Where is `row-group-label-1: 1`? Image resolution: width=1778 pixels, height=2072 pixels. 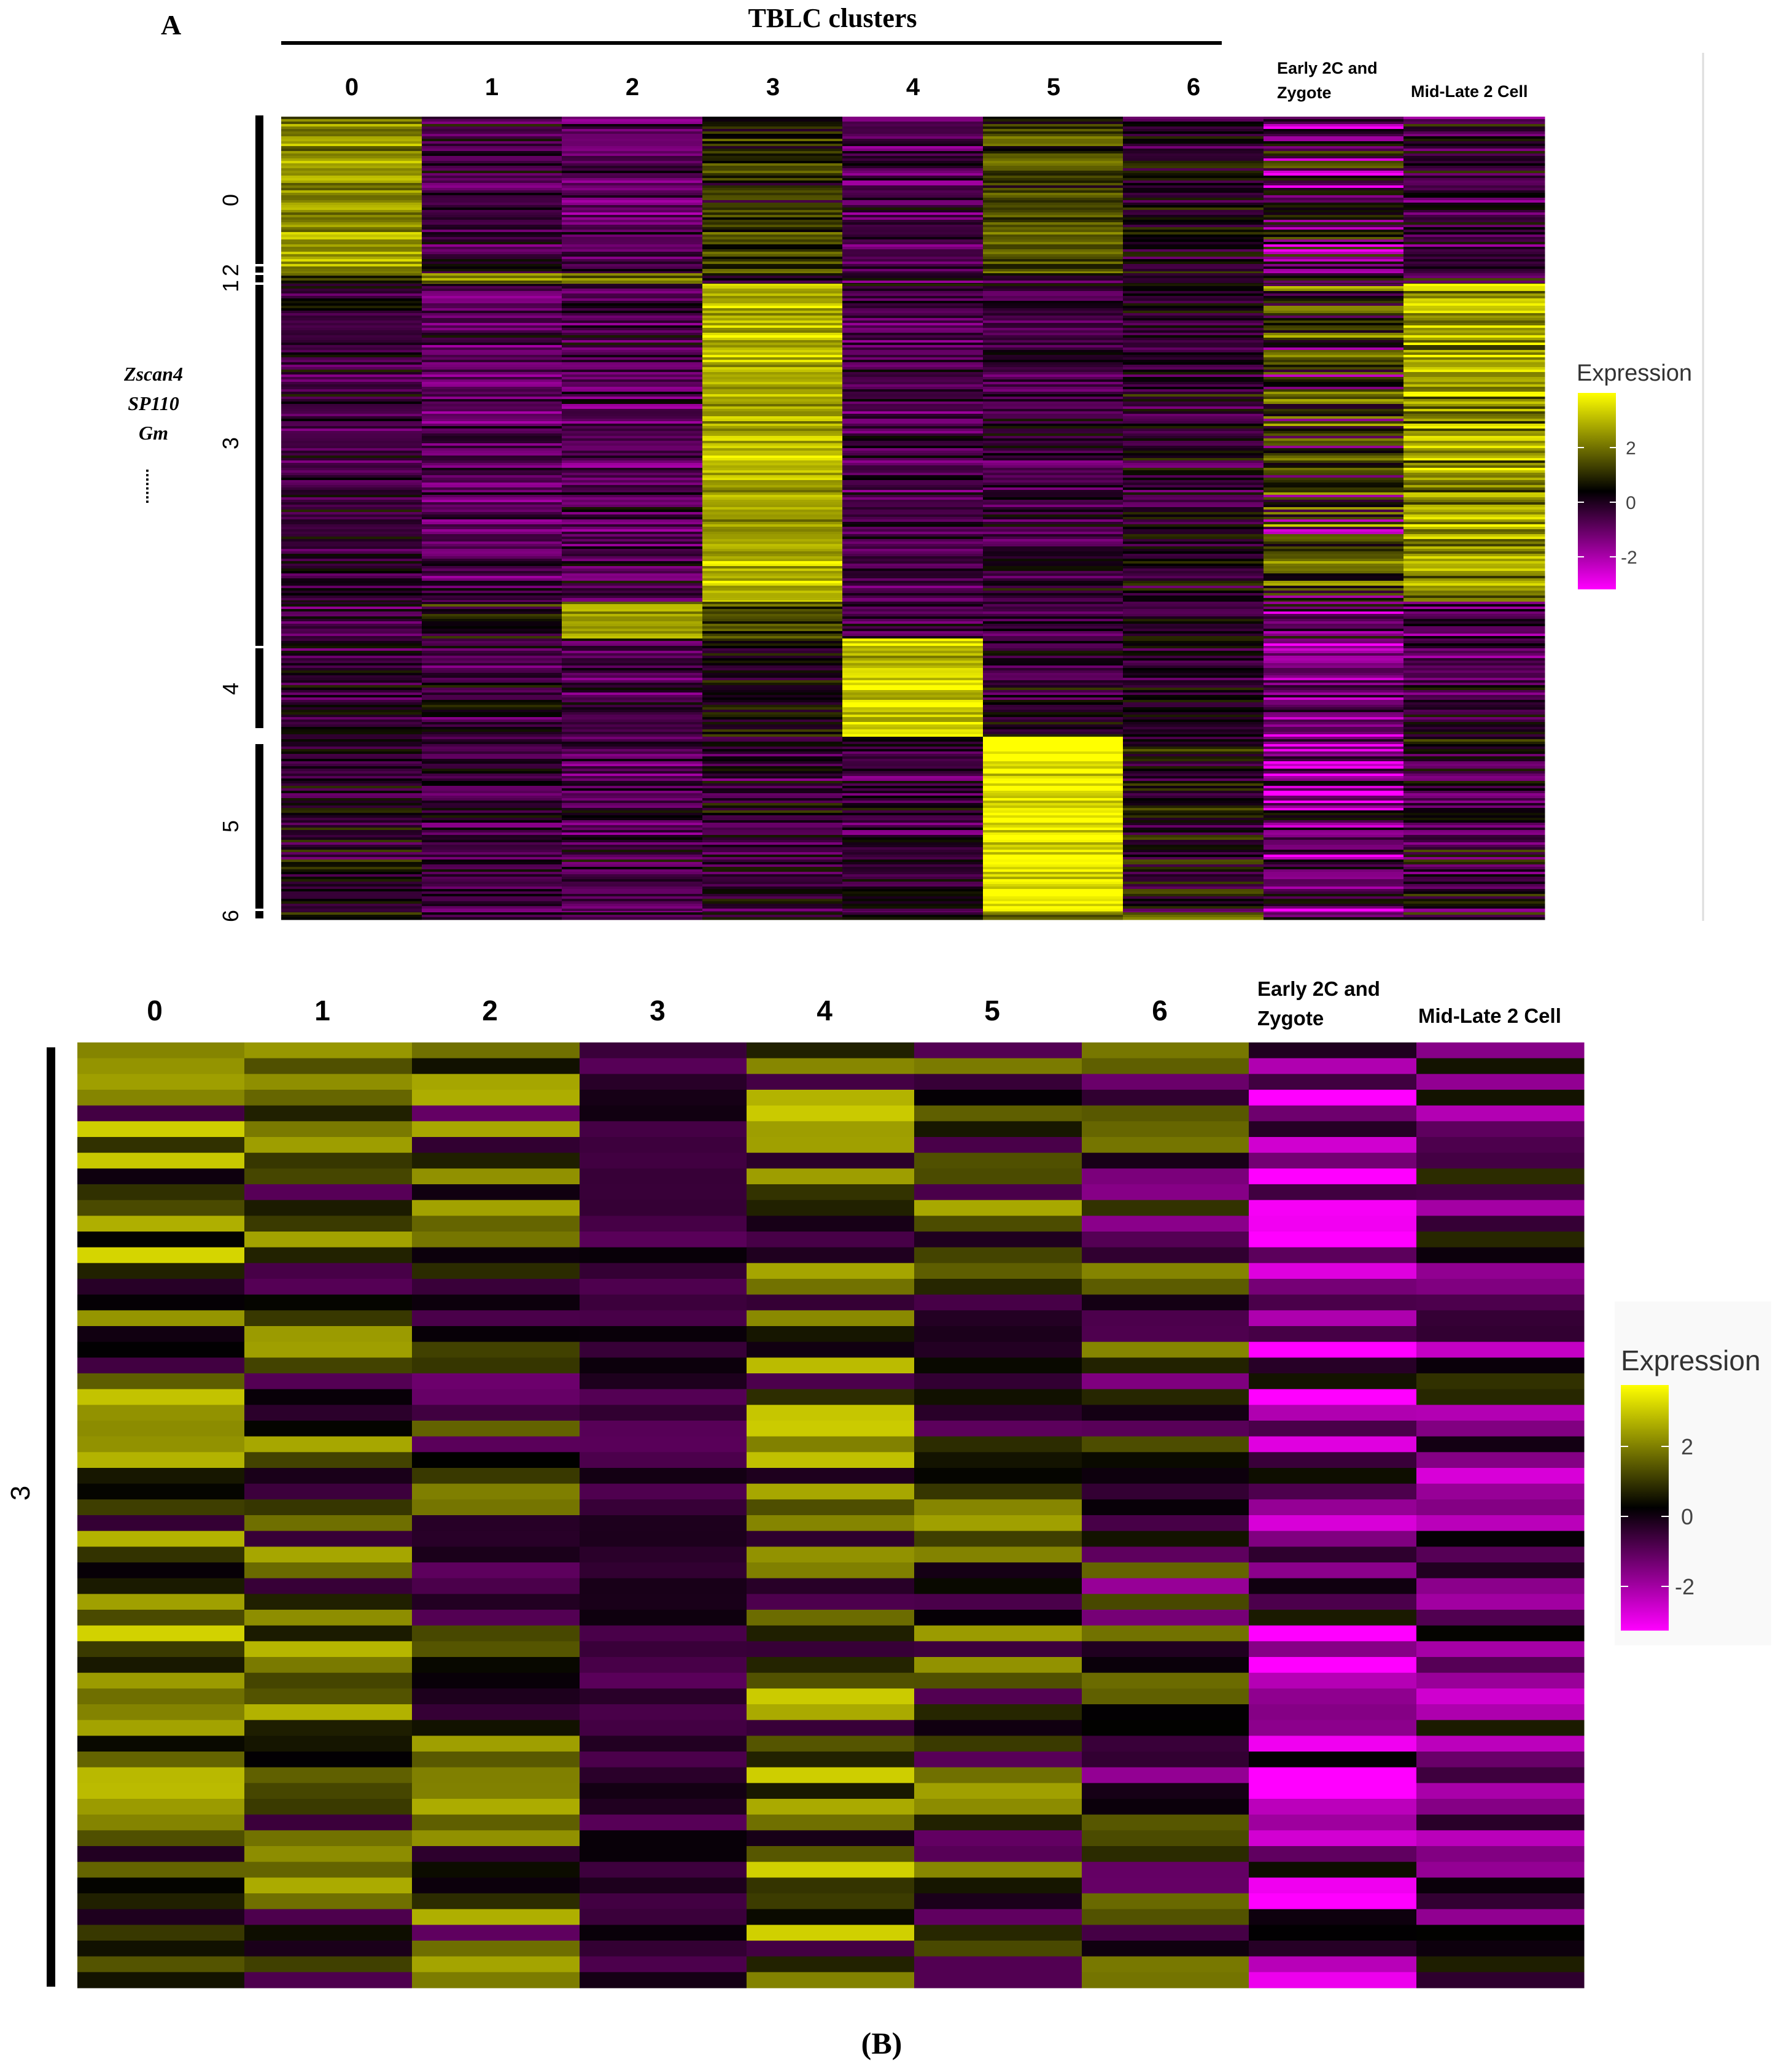
row-group-label-1: 1 is located at coordinates (231, 286).